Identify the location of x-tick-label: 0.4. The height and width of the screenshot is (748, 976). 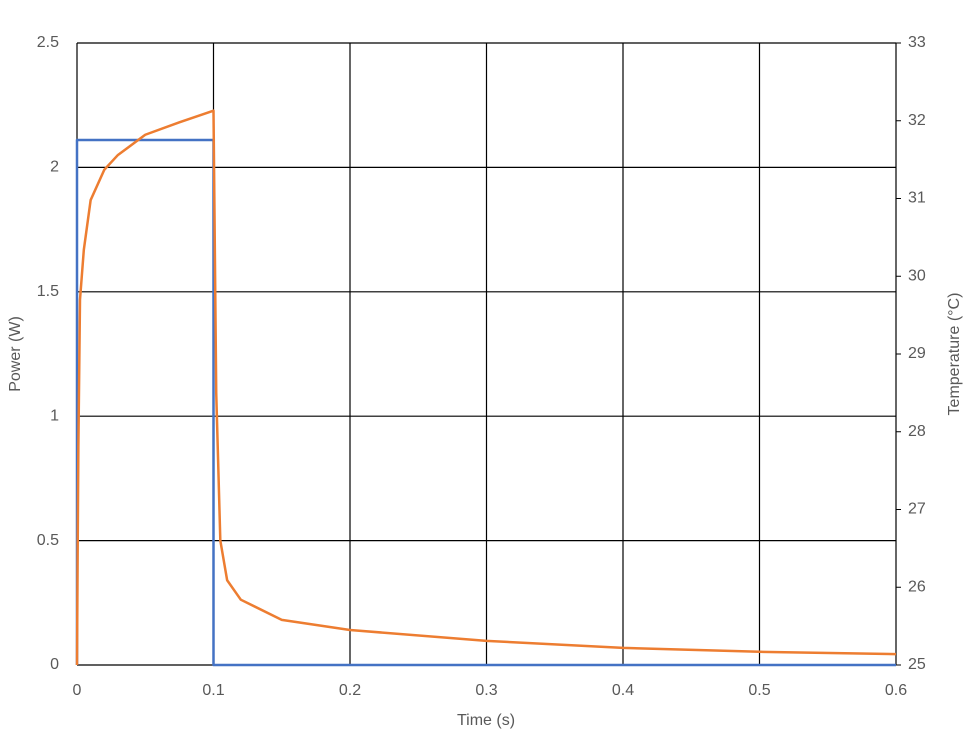
(623, 690).